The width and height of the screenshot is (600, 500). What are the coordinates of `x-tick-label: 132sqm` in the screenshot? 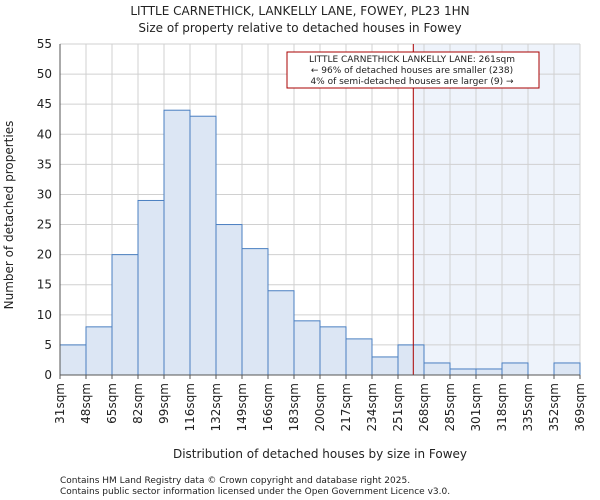 It's located at (216, 407).